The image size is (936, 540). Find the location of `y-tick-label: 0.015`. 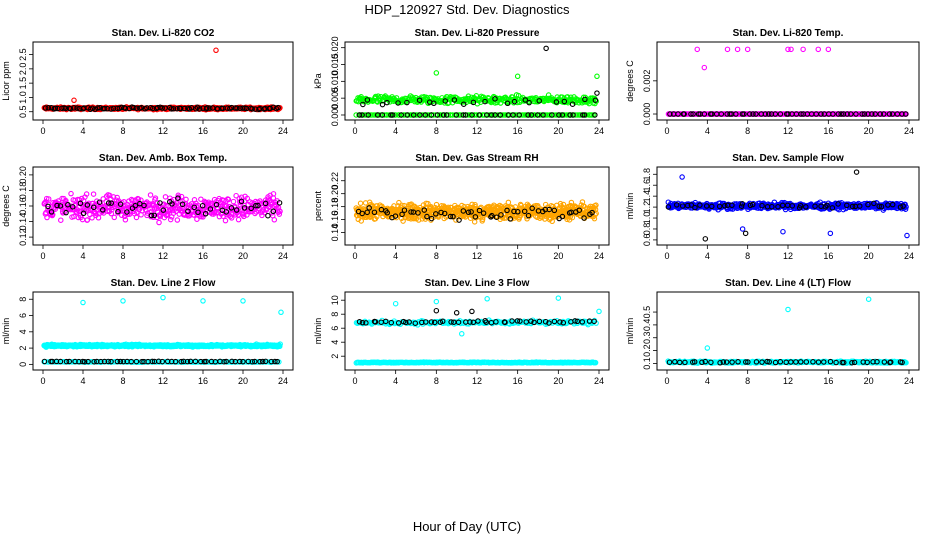

y-tick-label: 0.015 is located at coordinates (335, 64).